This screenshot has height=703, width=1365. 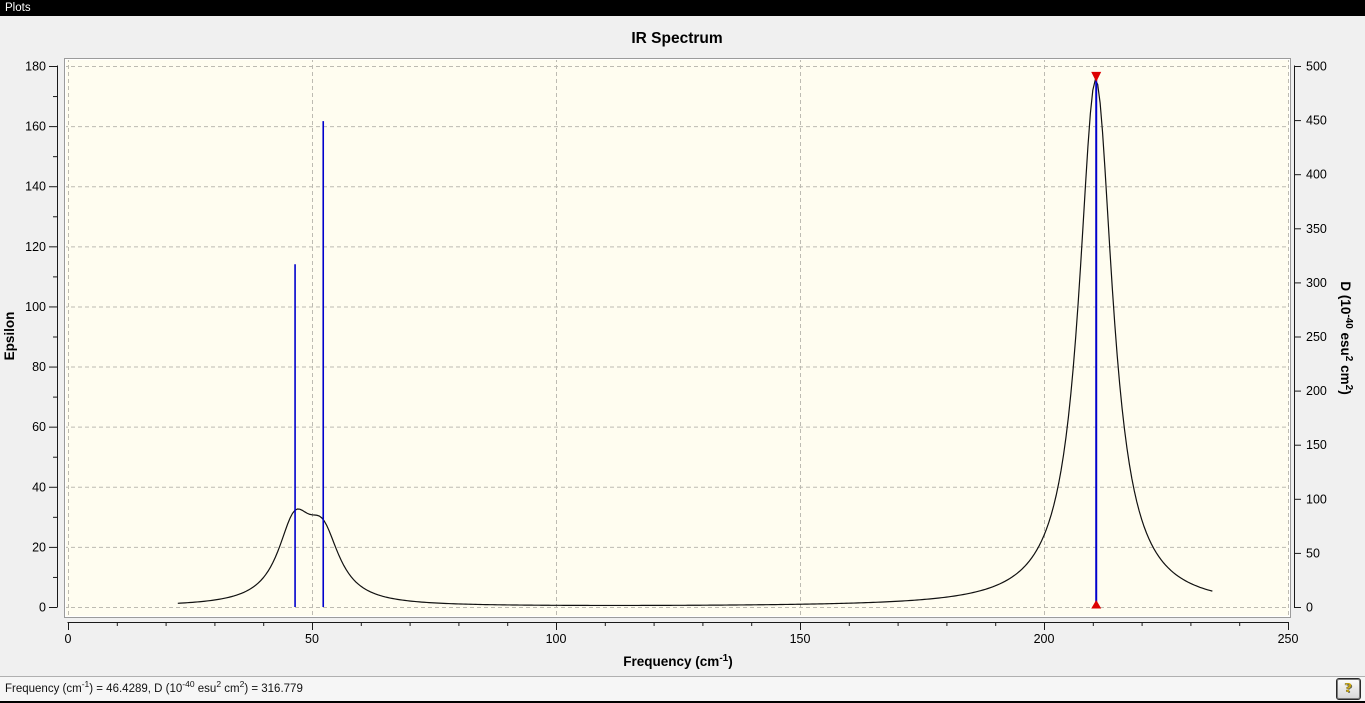 I want to click on y-right-tick-label: 200, so click(x=1316, y=391).